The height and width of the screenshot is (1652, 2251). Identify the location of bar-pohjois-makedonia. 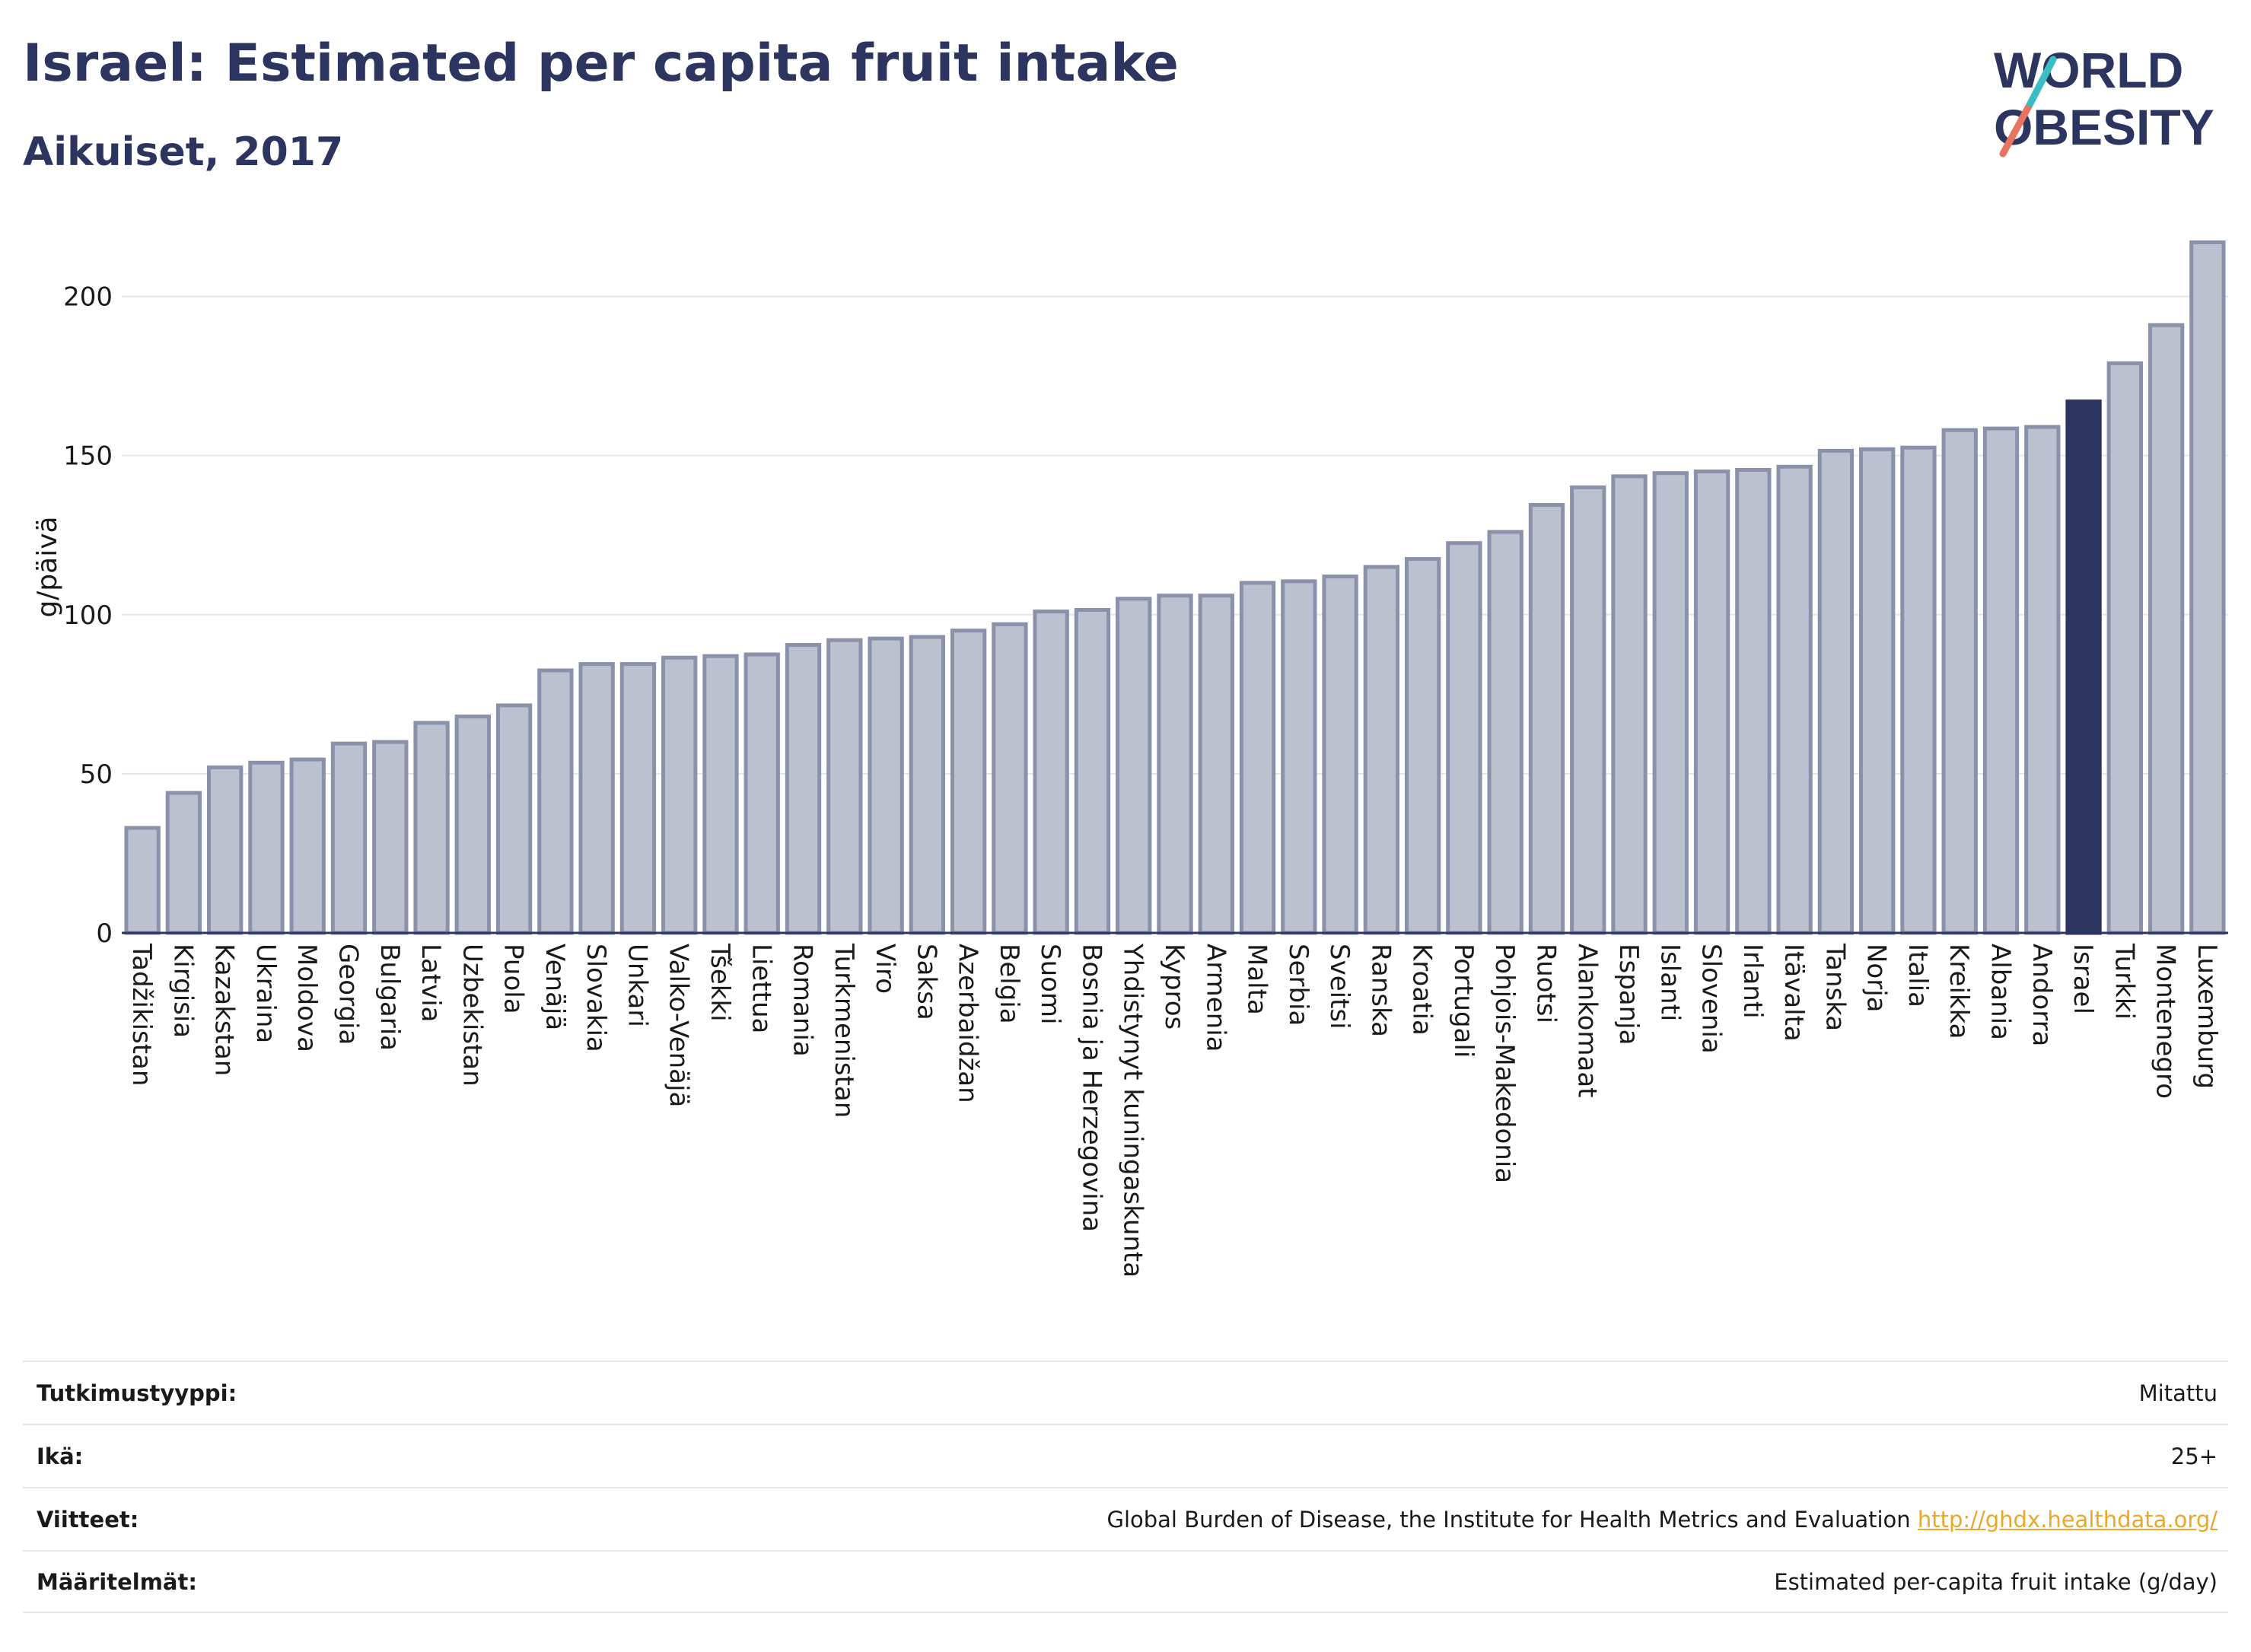
(1505, 732).